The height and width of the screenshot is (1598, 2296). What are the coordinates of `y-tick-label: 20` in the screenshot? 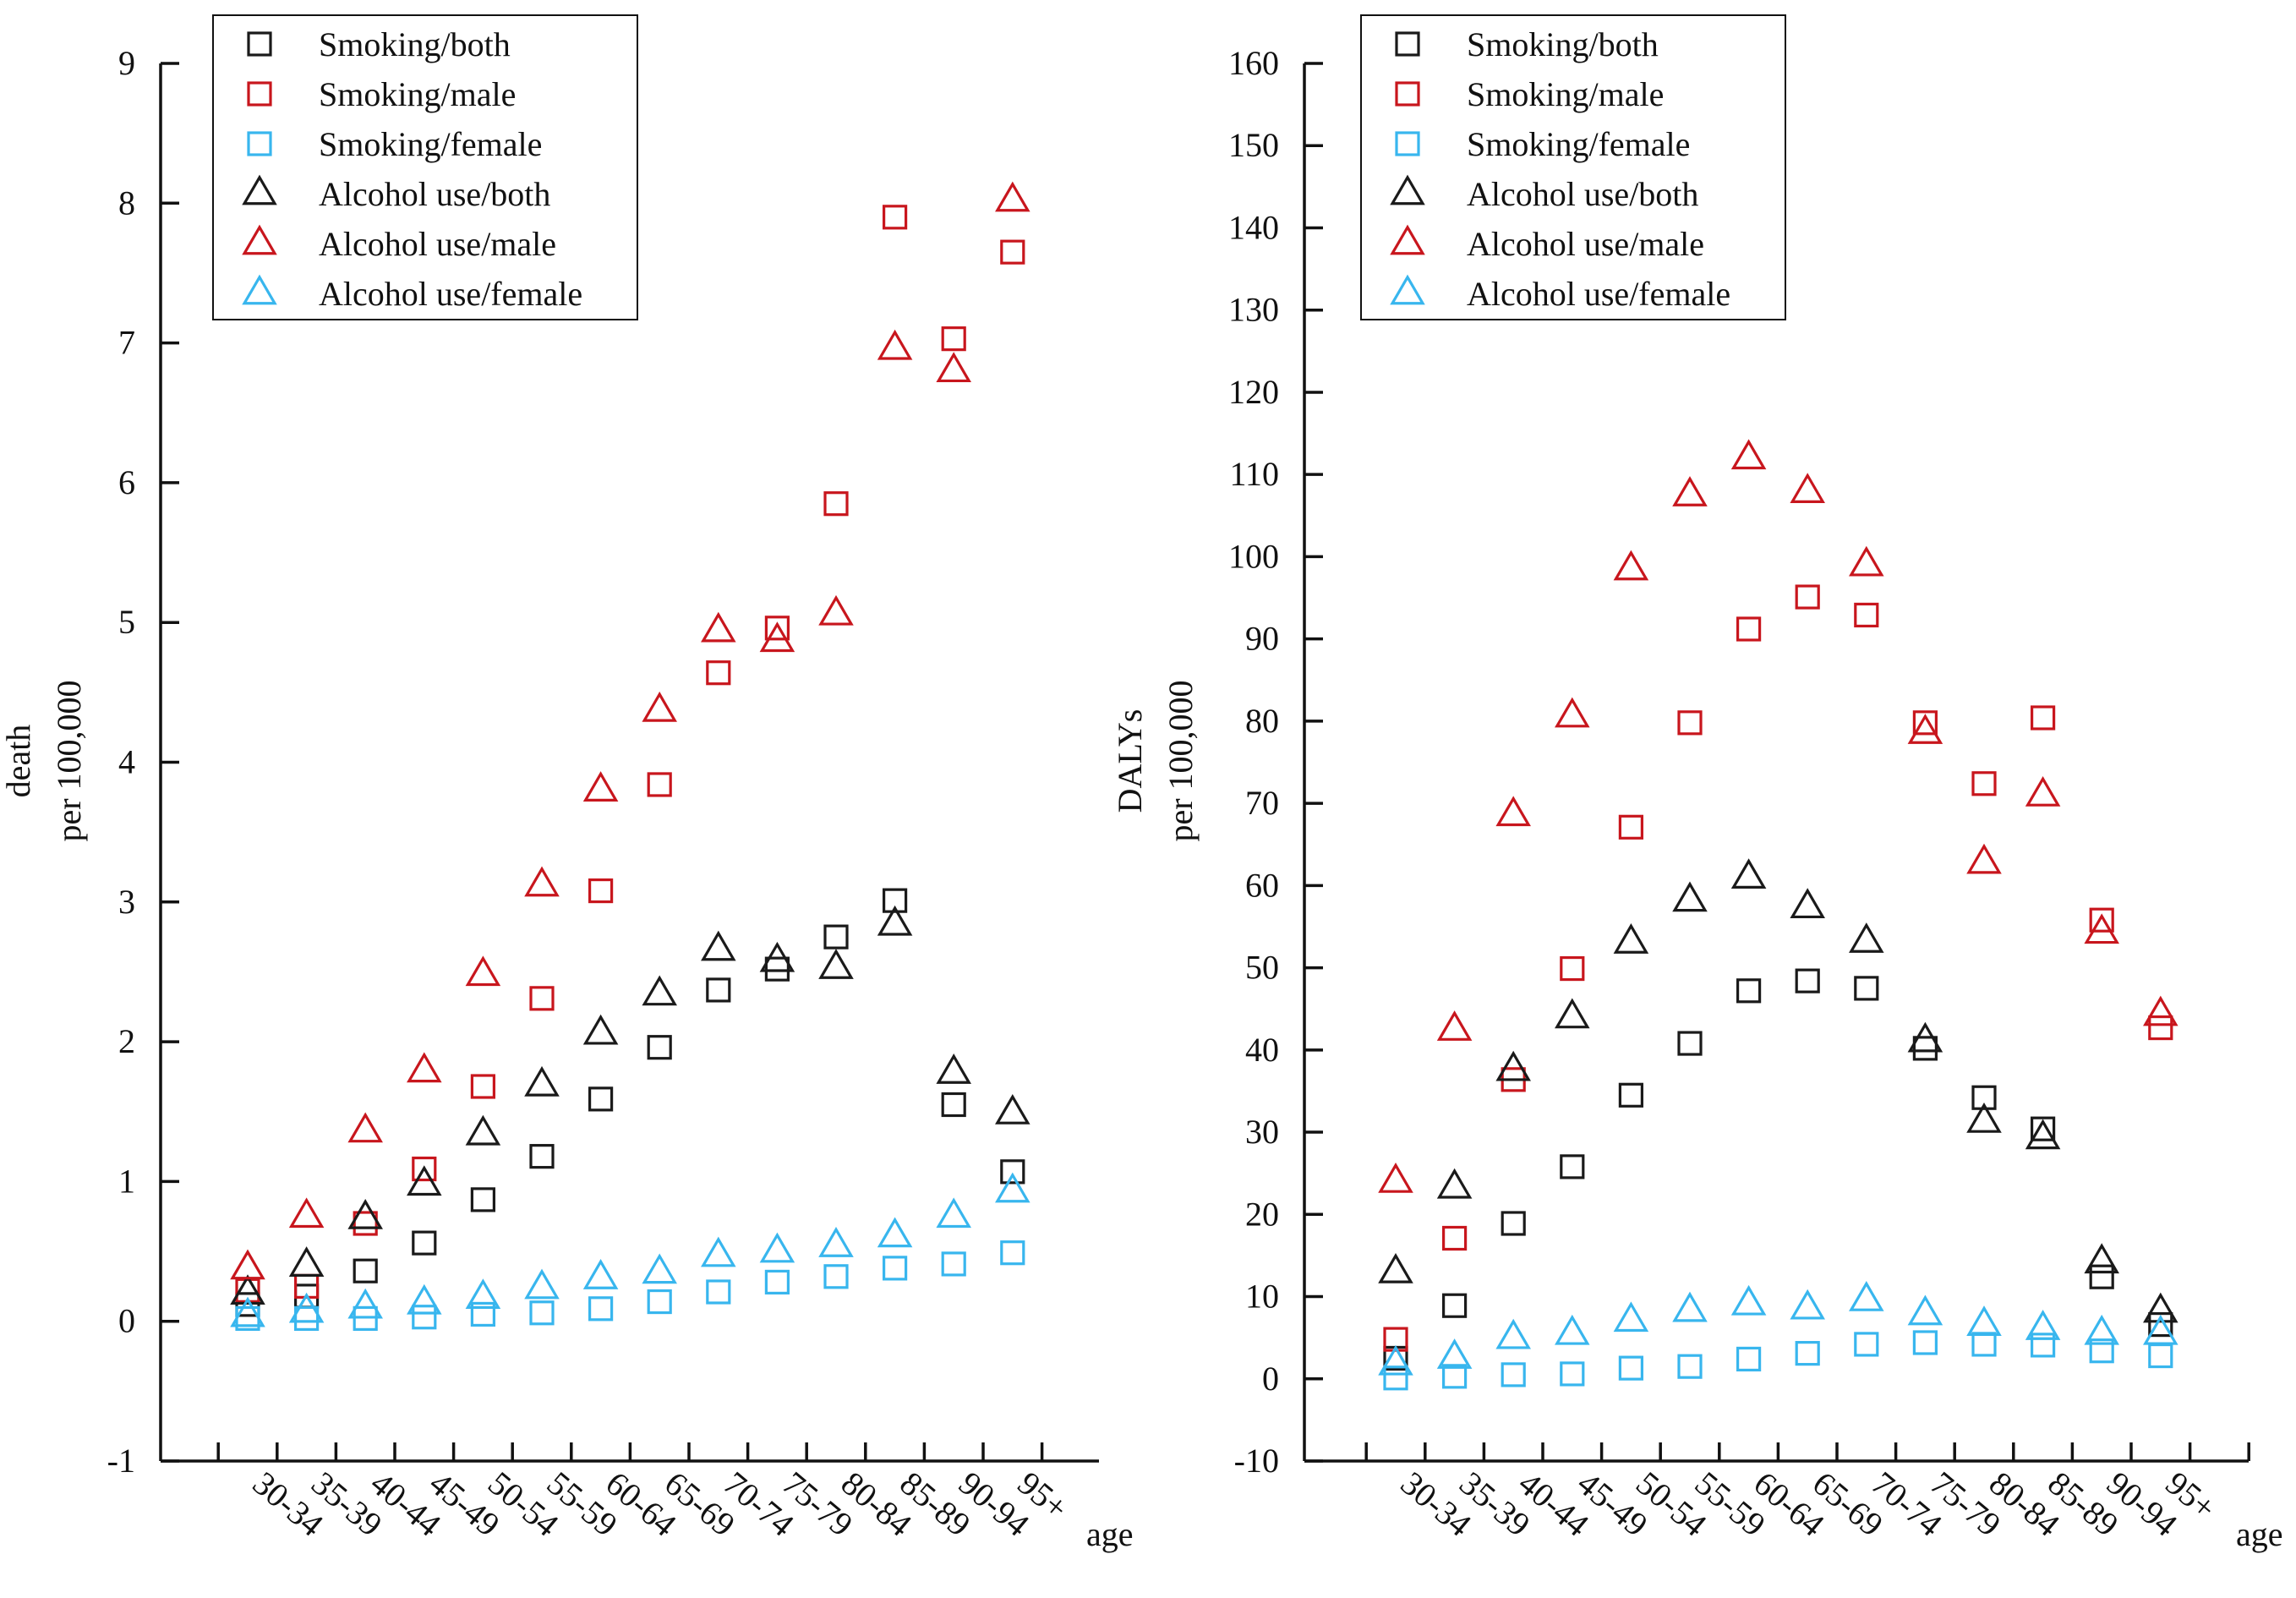 It's located at (1262, 1214).